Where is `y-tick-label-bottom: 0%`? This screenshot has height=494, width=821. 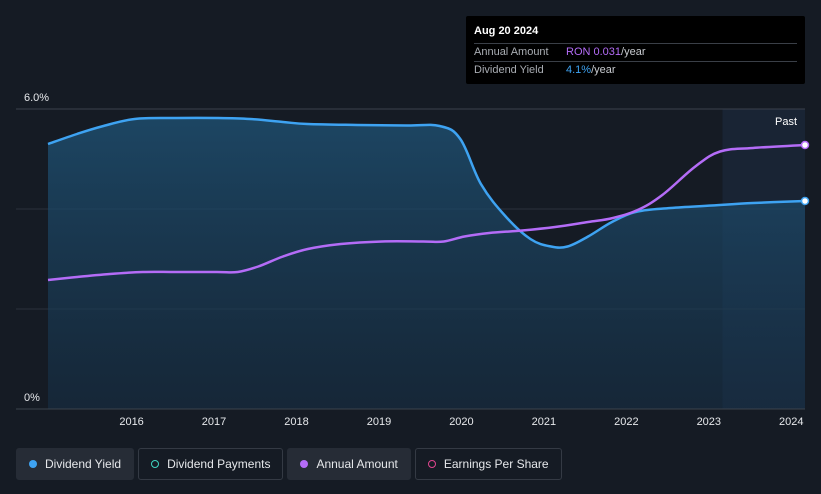 y-tick-label-bottom: 0% is located at coordinates (32, 398).